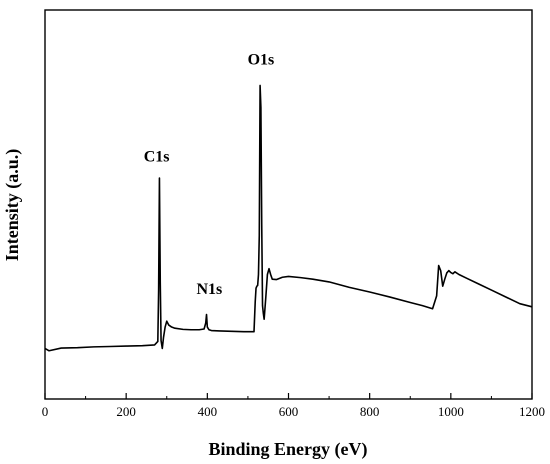  I want to click on x-tick-label: 200, so click(126, 411).